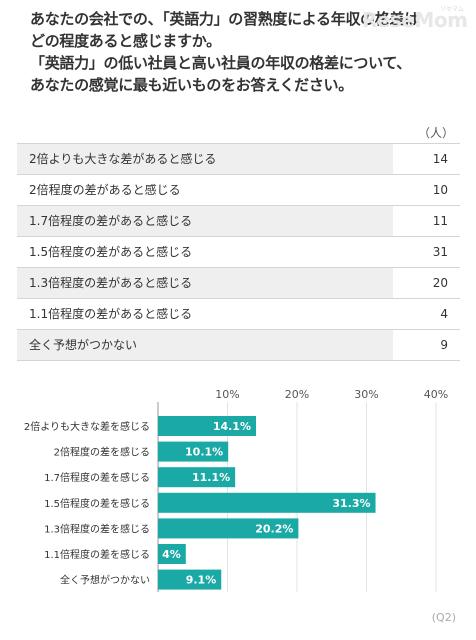 This screenshot has height=640, width=476. I want to click on bar-value-label: 31.3%, so click(351, 503).